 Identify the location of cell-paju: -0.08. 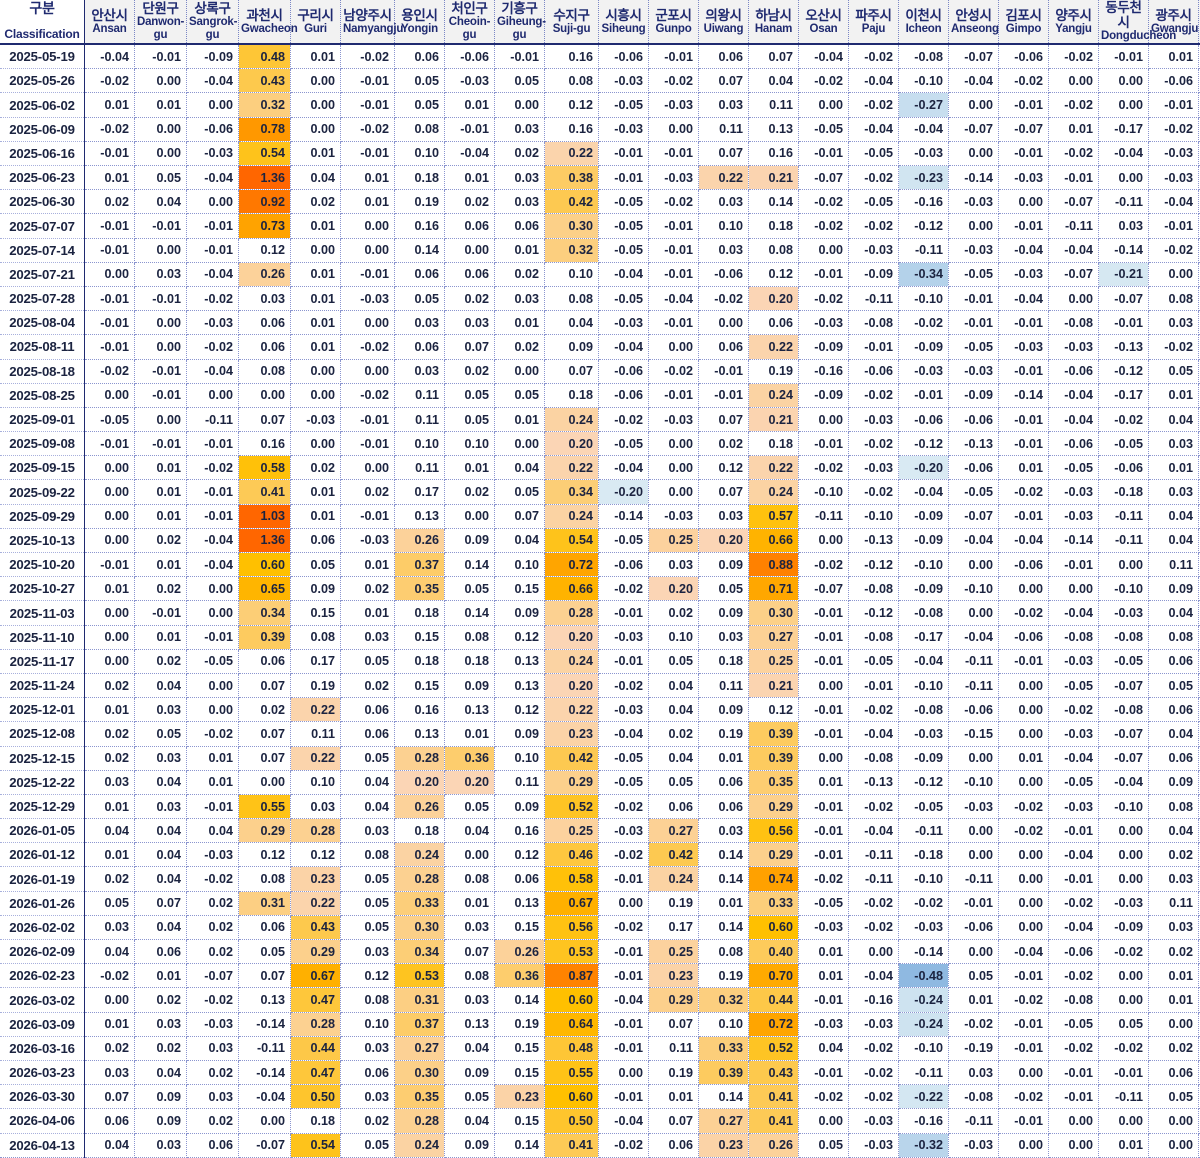
(874, 323).